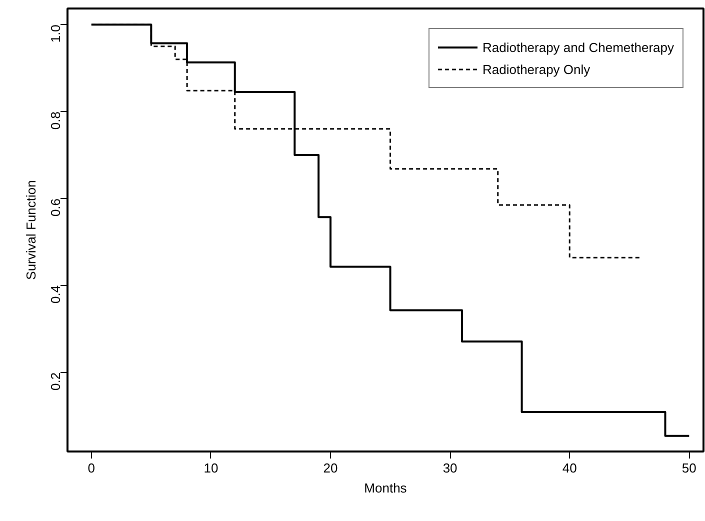 Image resolution: width=705 pixels, height=521 pixels. What do you see at coordinates (55, 381) in the screenshot?
I see `y-tick-label: 0.2` at bounding box center [55, 381].